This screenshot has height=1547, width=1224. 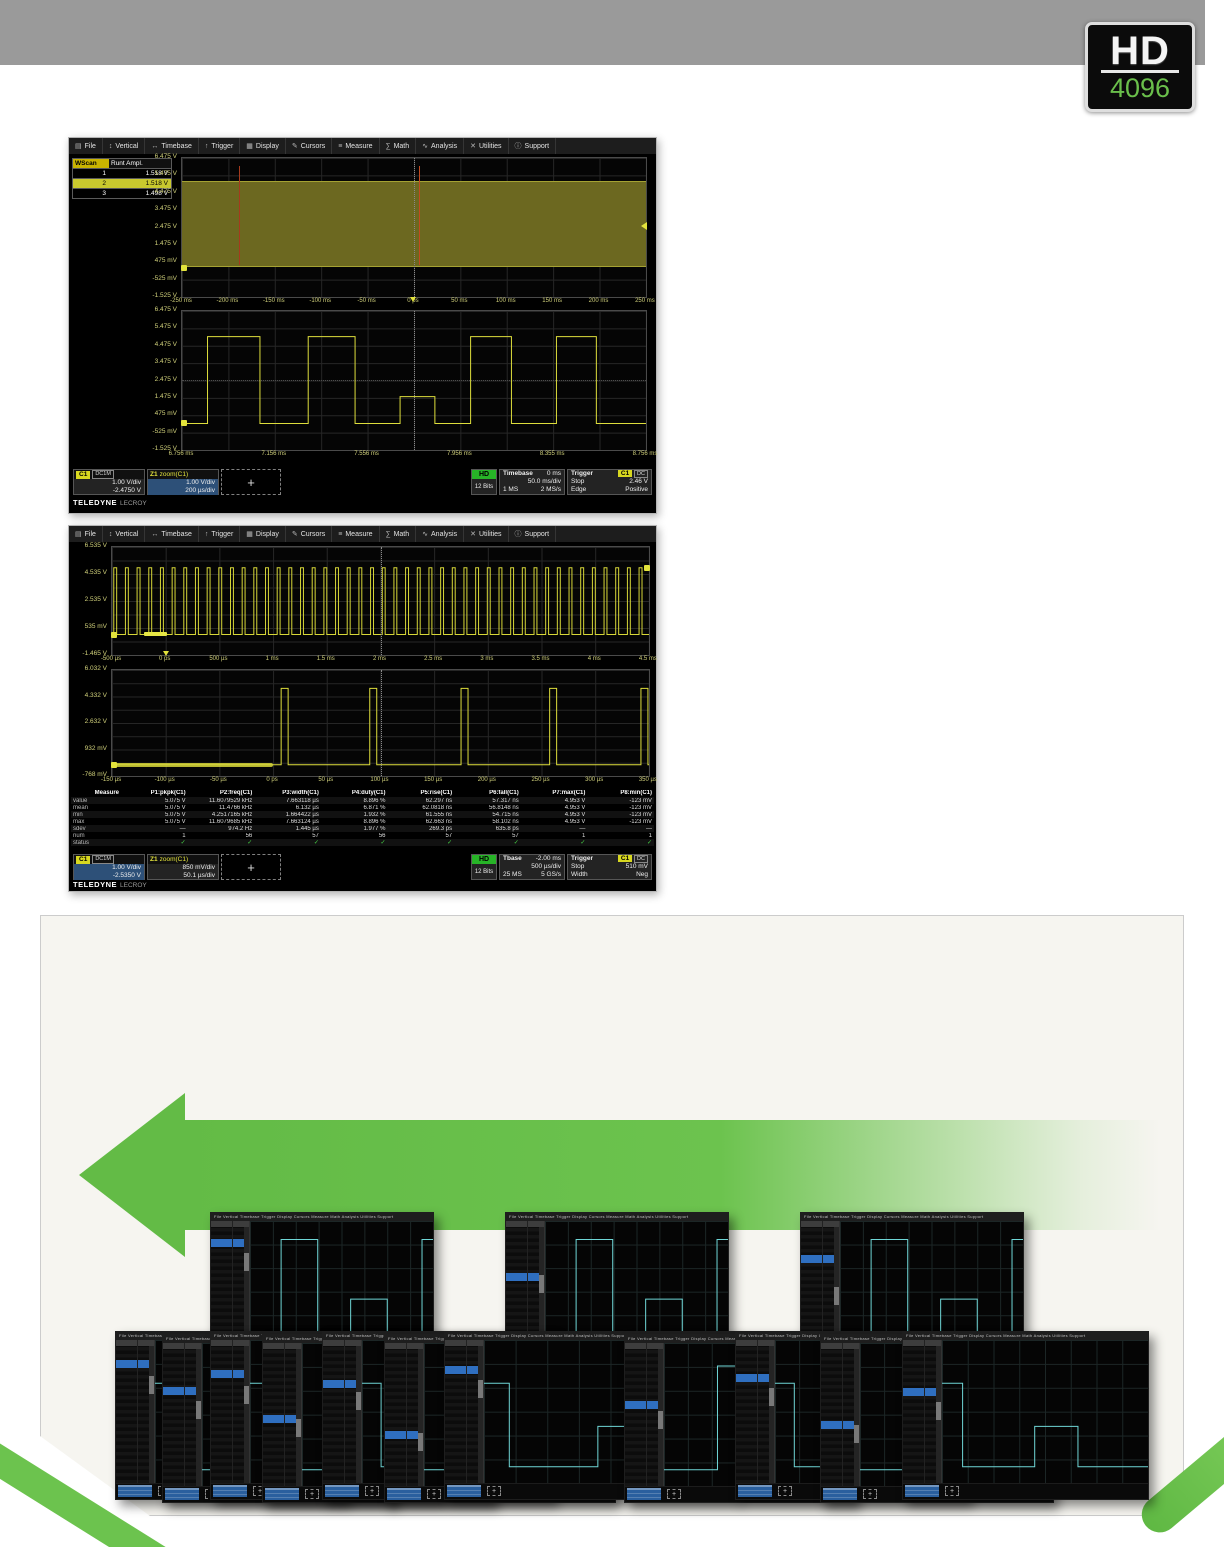 What do you see at coordinates (95, 599) in the screenshot?
I see `axis-label: 2.535 V` at bounding box center [95, 599].